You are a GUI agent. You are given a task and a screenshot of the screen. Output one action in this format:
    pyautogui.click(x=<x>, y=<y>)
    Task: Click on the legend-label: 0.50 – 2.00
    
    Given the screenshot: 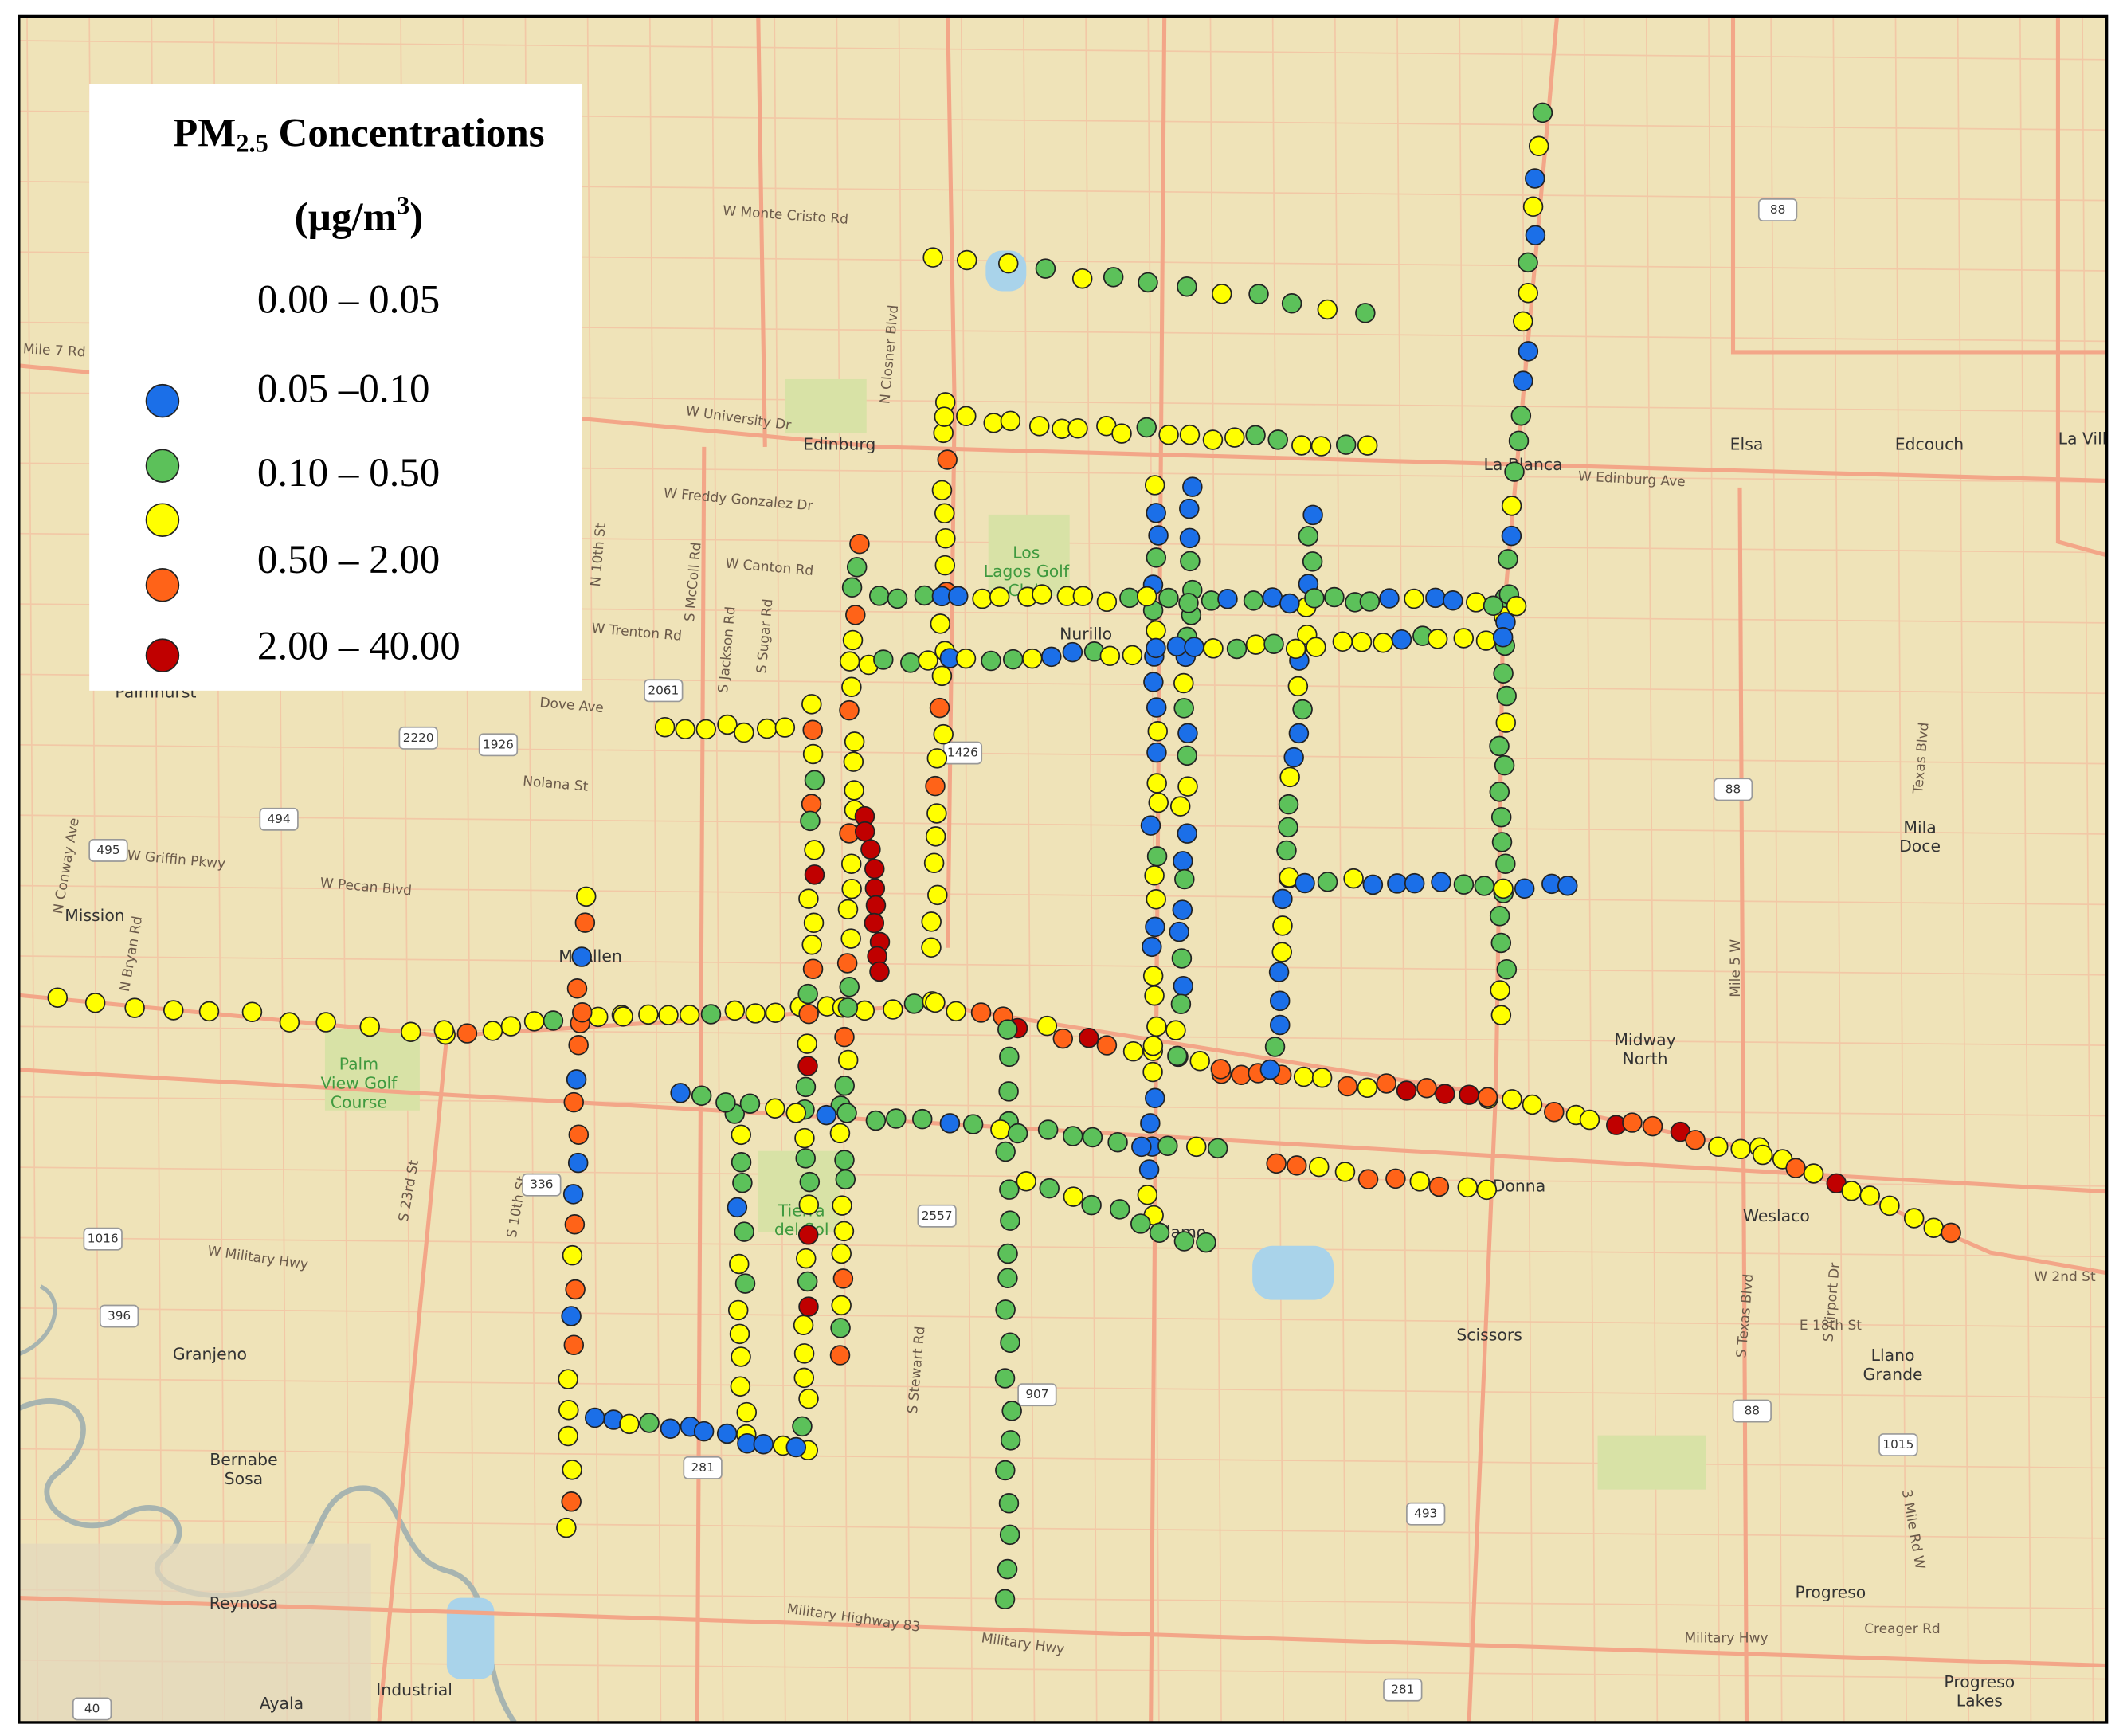 What is the action you would take?
    pyautogui.click(x=348, y=560)
    